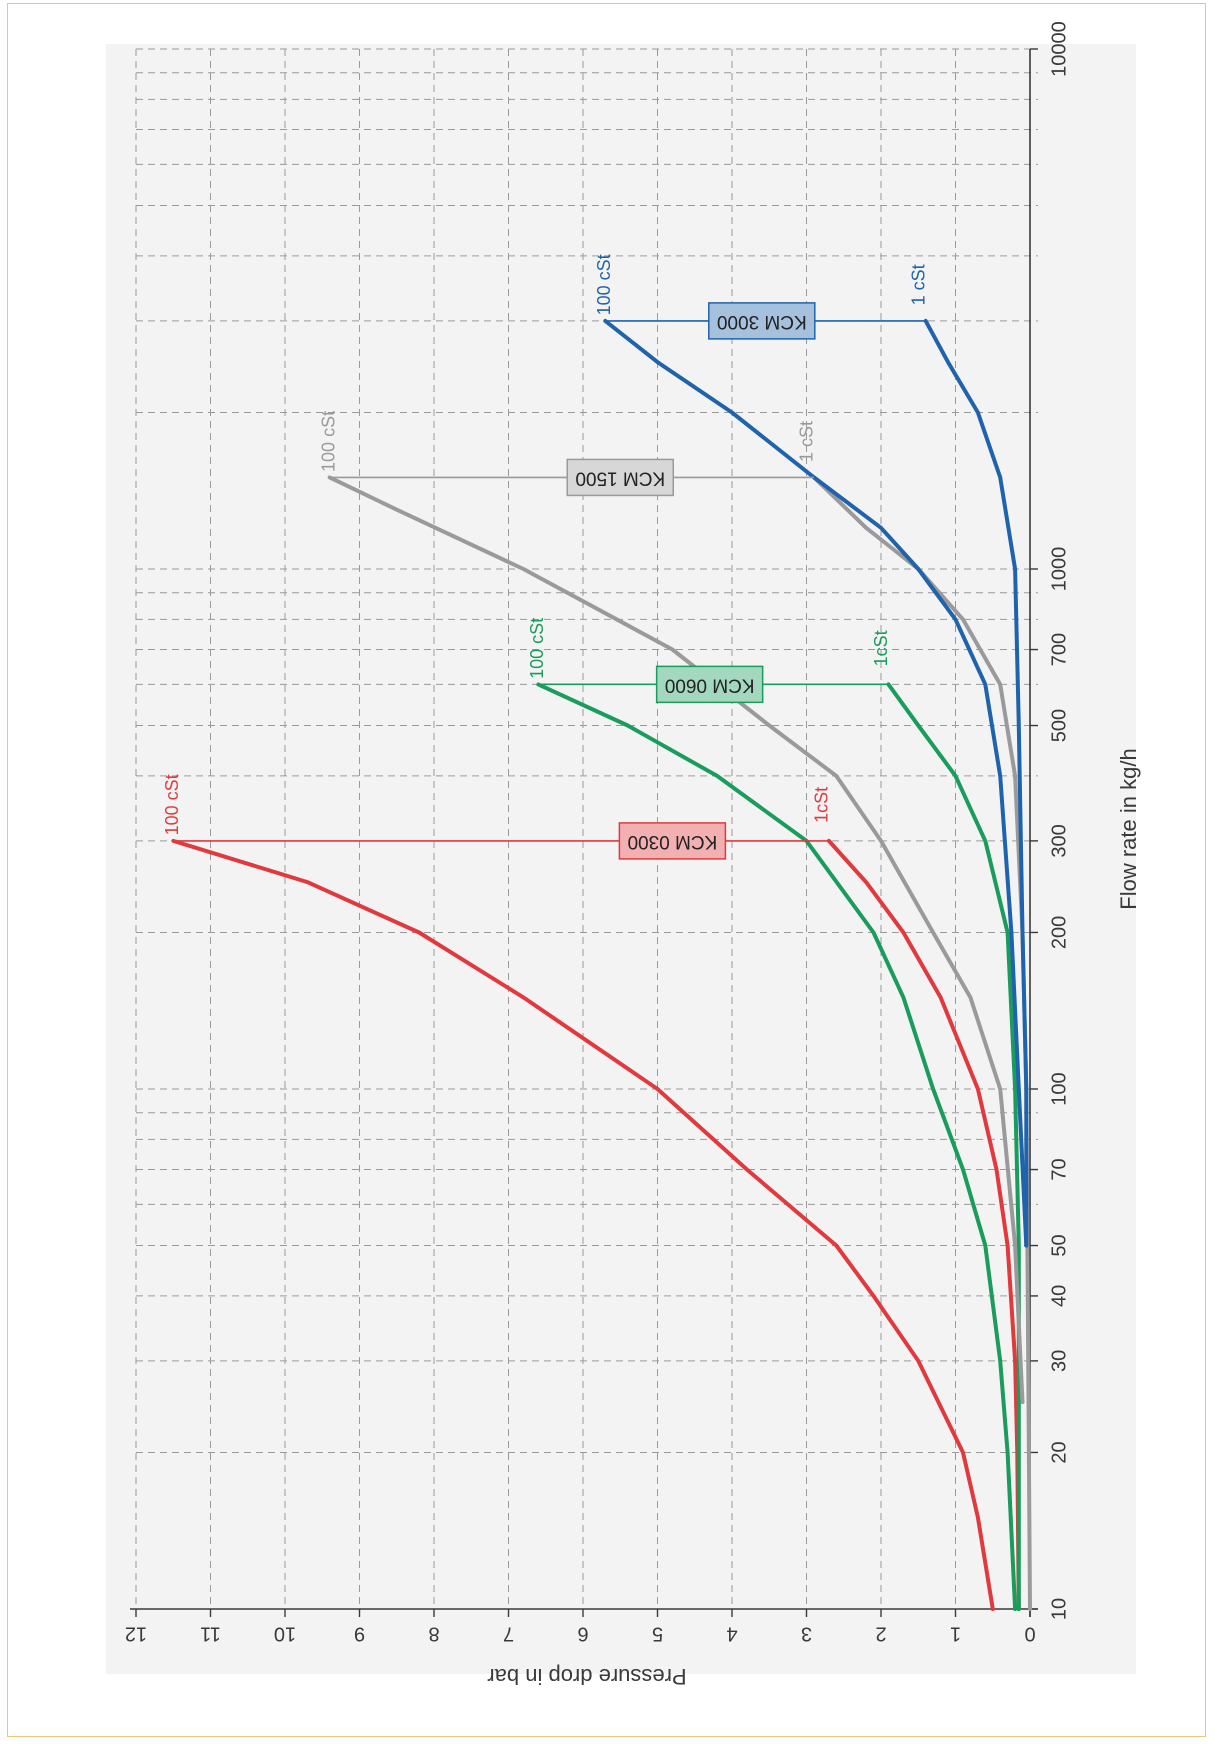 This screenshot has height=1744, width=1215. What do you see at coordinates (657, 1634) in the screenshot?
I see `pressure-tick-label: 5` at bounding box center [657, 1634].